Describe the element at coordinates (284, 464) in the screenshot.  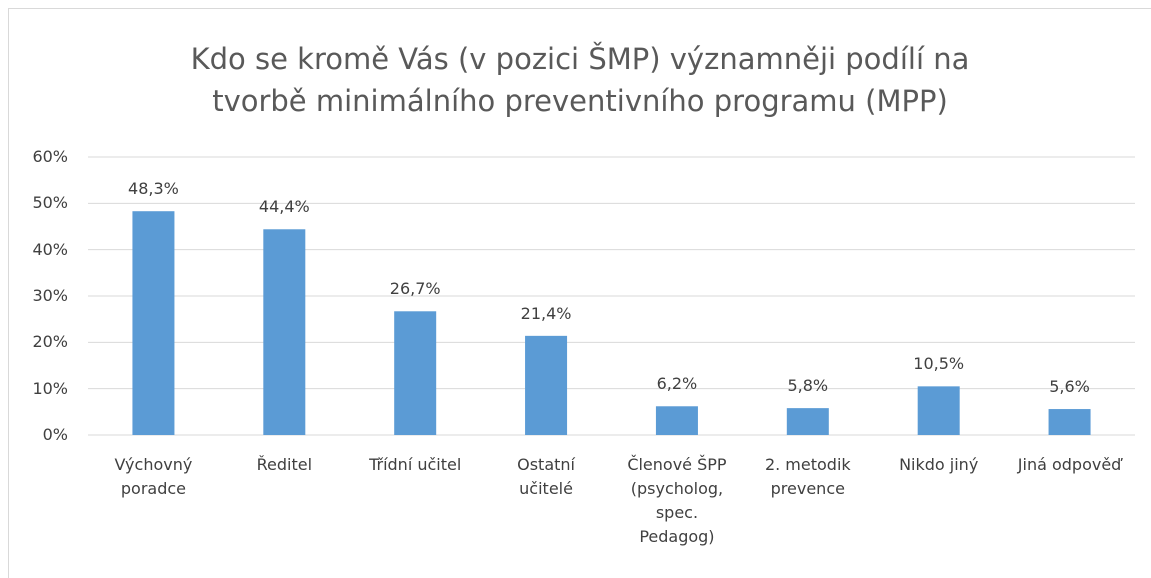
I see `x-tick-label: Ředitel` at that location.